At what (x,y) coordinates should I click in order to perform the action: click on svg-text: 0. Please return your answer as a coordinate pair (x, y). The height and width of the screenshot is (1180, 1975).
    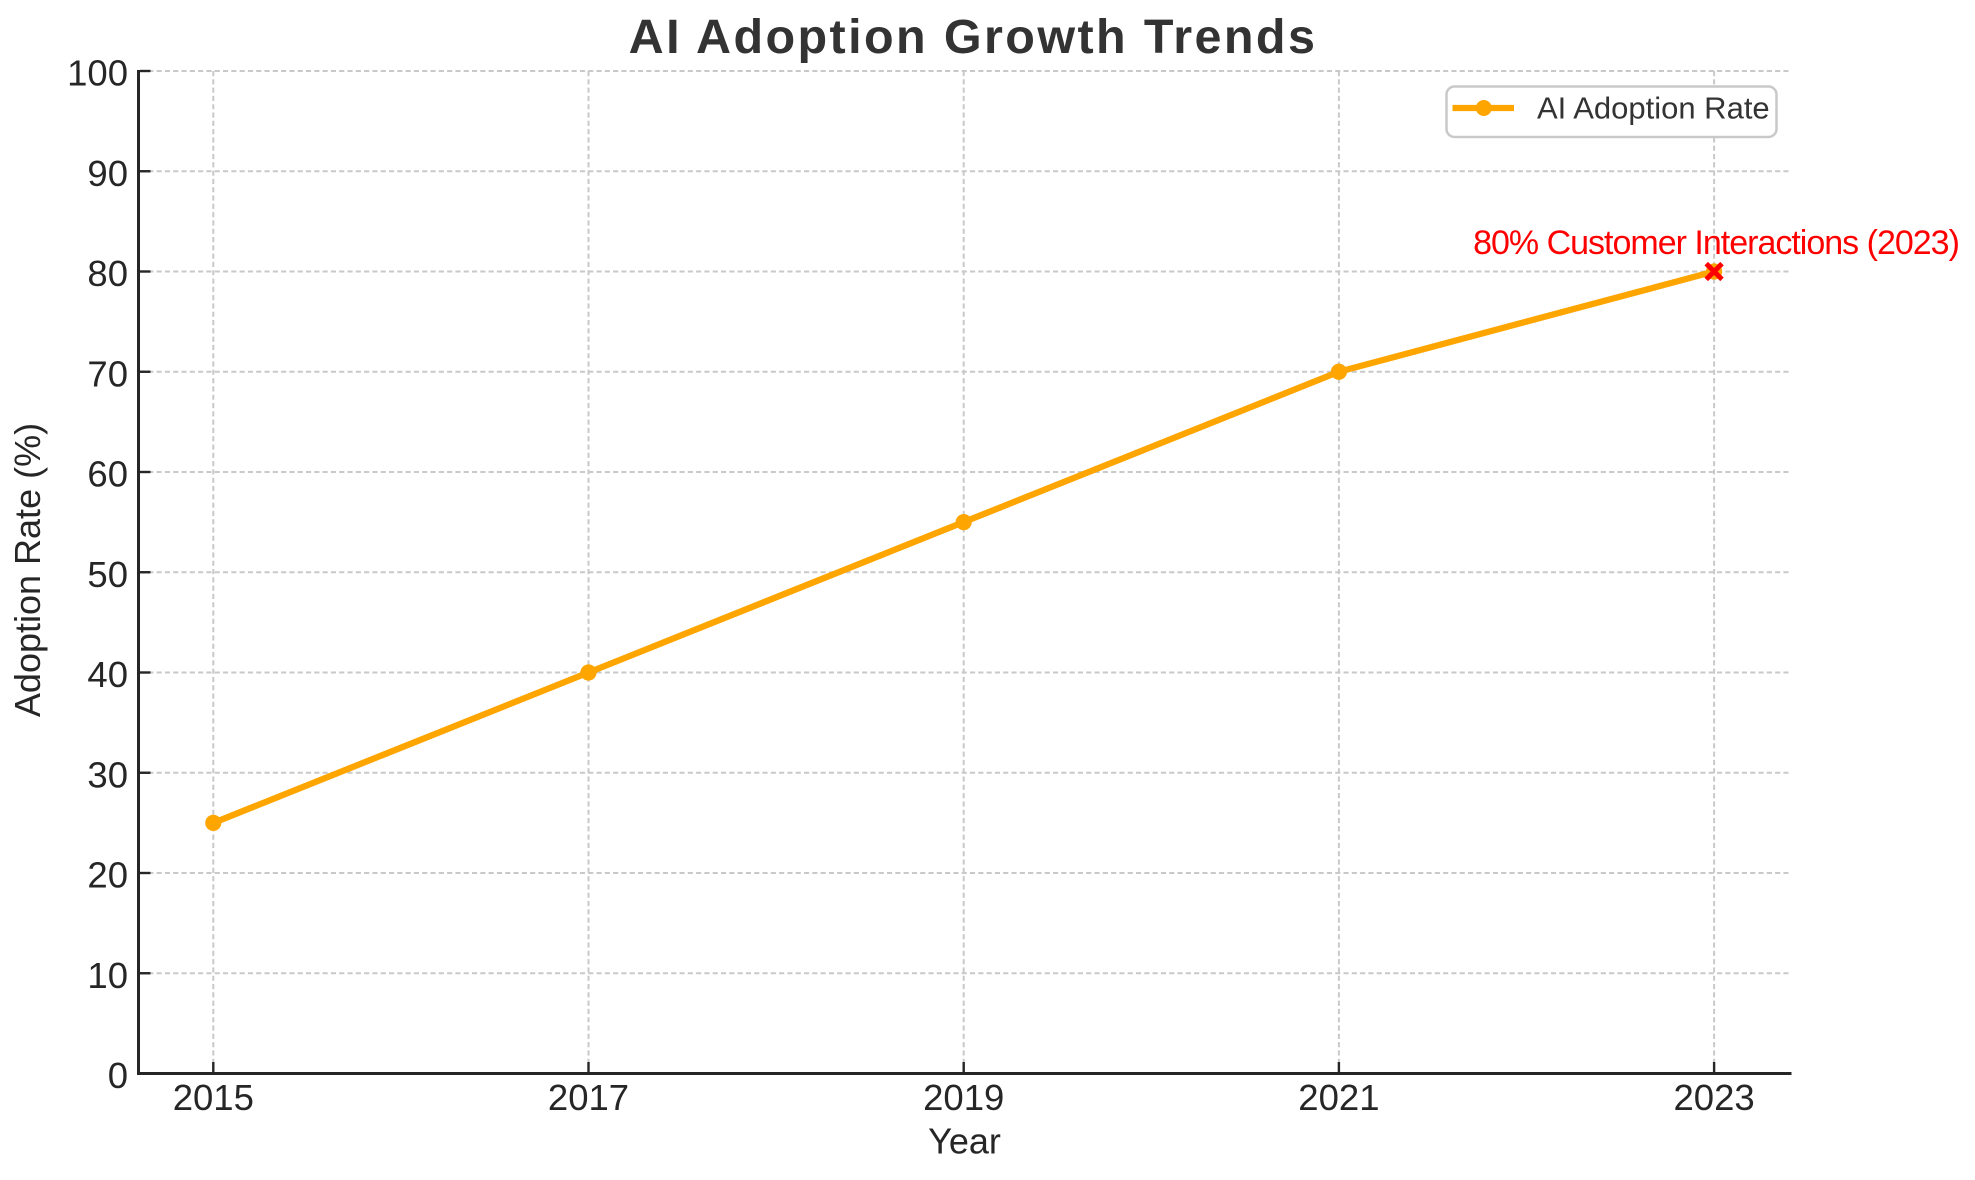
    Looking at the image, I should click on (118, 1075).